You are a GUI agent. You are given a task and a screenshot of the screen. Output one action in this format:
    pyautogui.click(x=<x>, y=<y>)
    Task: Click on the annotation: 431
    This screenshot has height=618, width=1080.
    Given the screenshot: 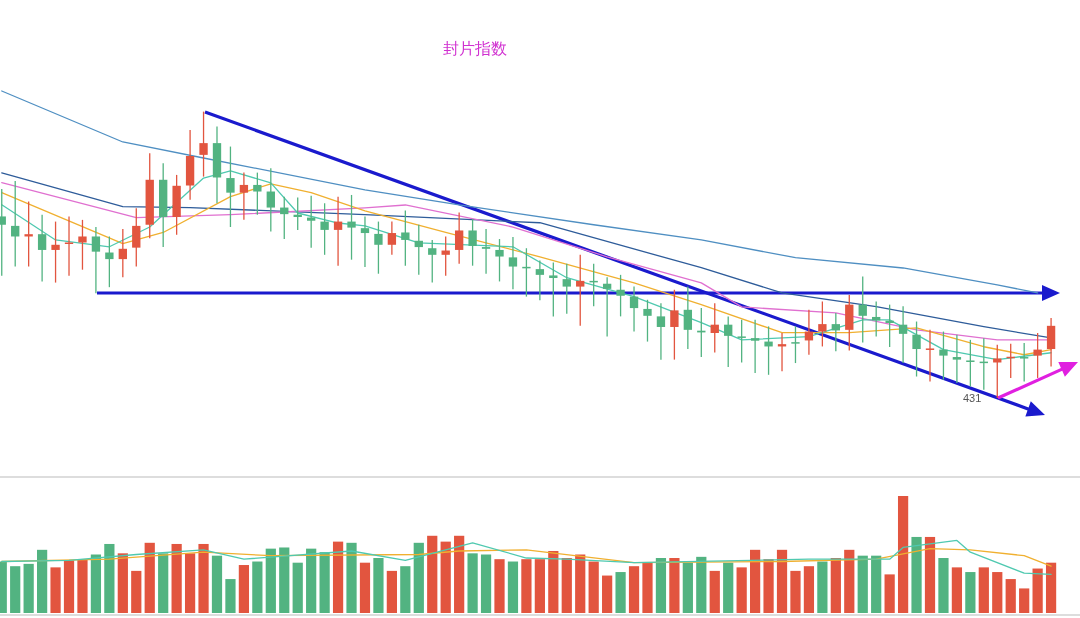 What is the action you would take?
    pyautogui.click(x=972, y=398)
    